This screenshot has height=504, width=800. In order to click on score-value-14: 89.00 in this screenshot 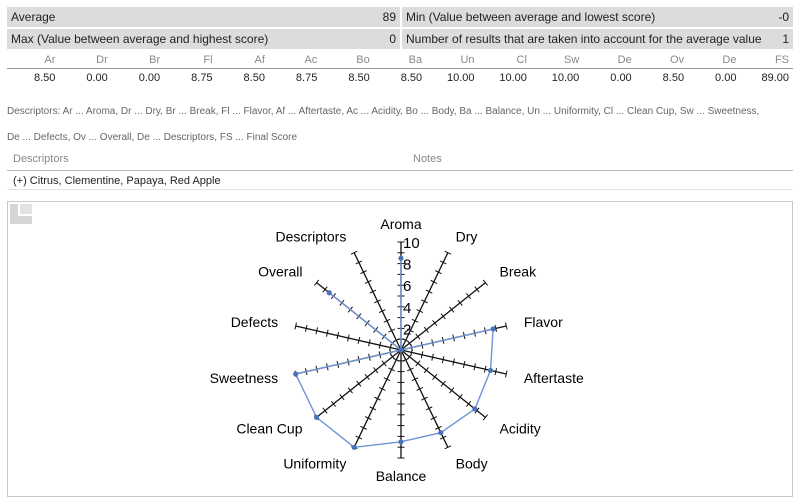, I will do `click(775, 78)`.